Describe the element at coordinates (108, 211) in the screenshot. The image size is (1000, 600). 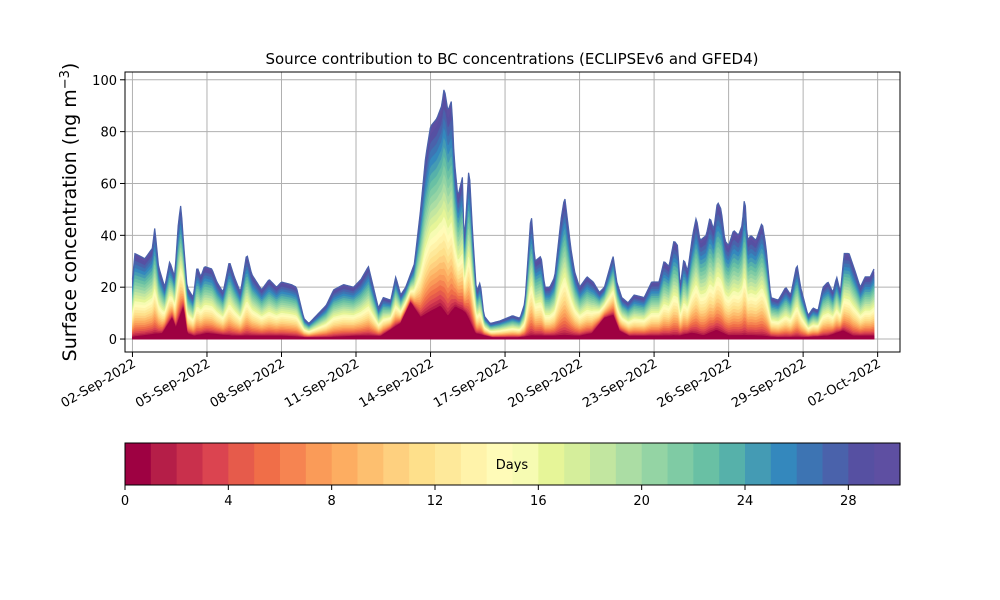
I see `y-axis-ticks: 0 20 40 60 80 100` at that location.